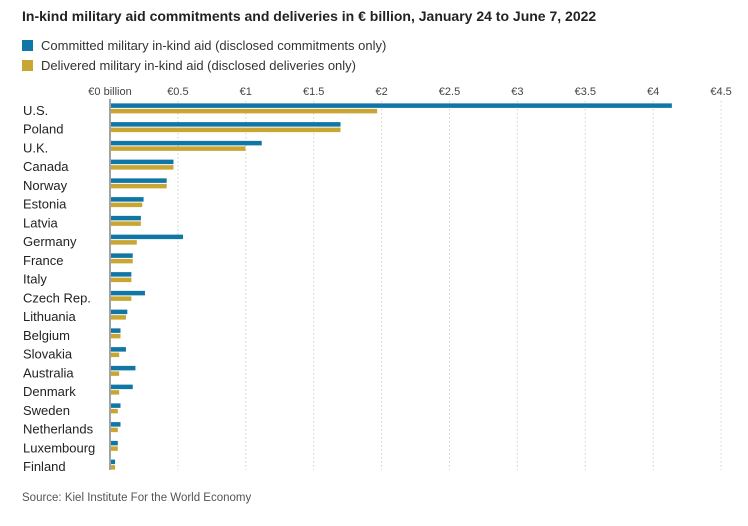 The height and width of the screenshot is (526, 748). What do you see at coordinates (226, 124) in the screenshot?
I see `bar-committed-poland` at bounding box center [226, 124].